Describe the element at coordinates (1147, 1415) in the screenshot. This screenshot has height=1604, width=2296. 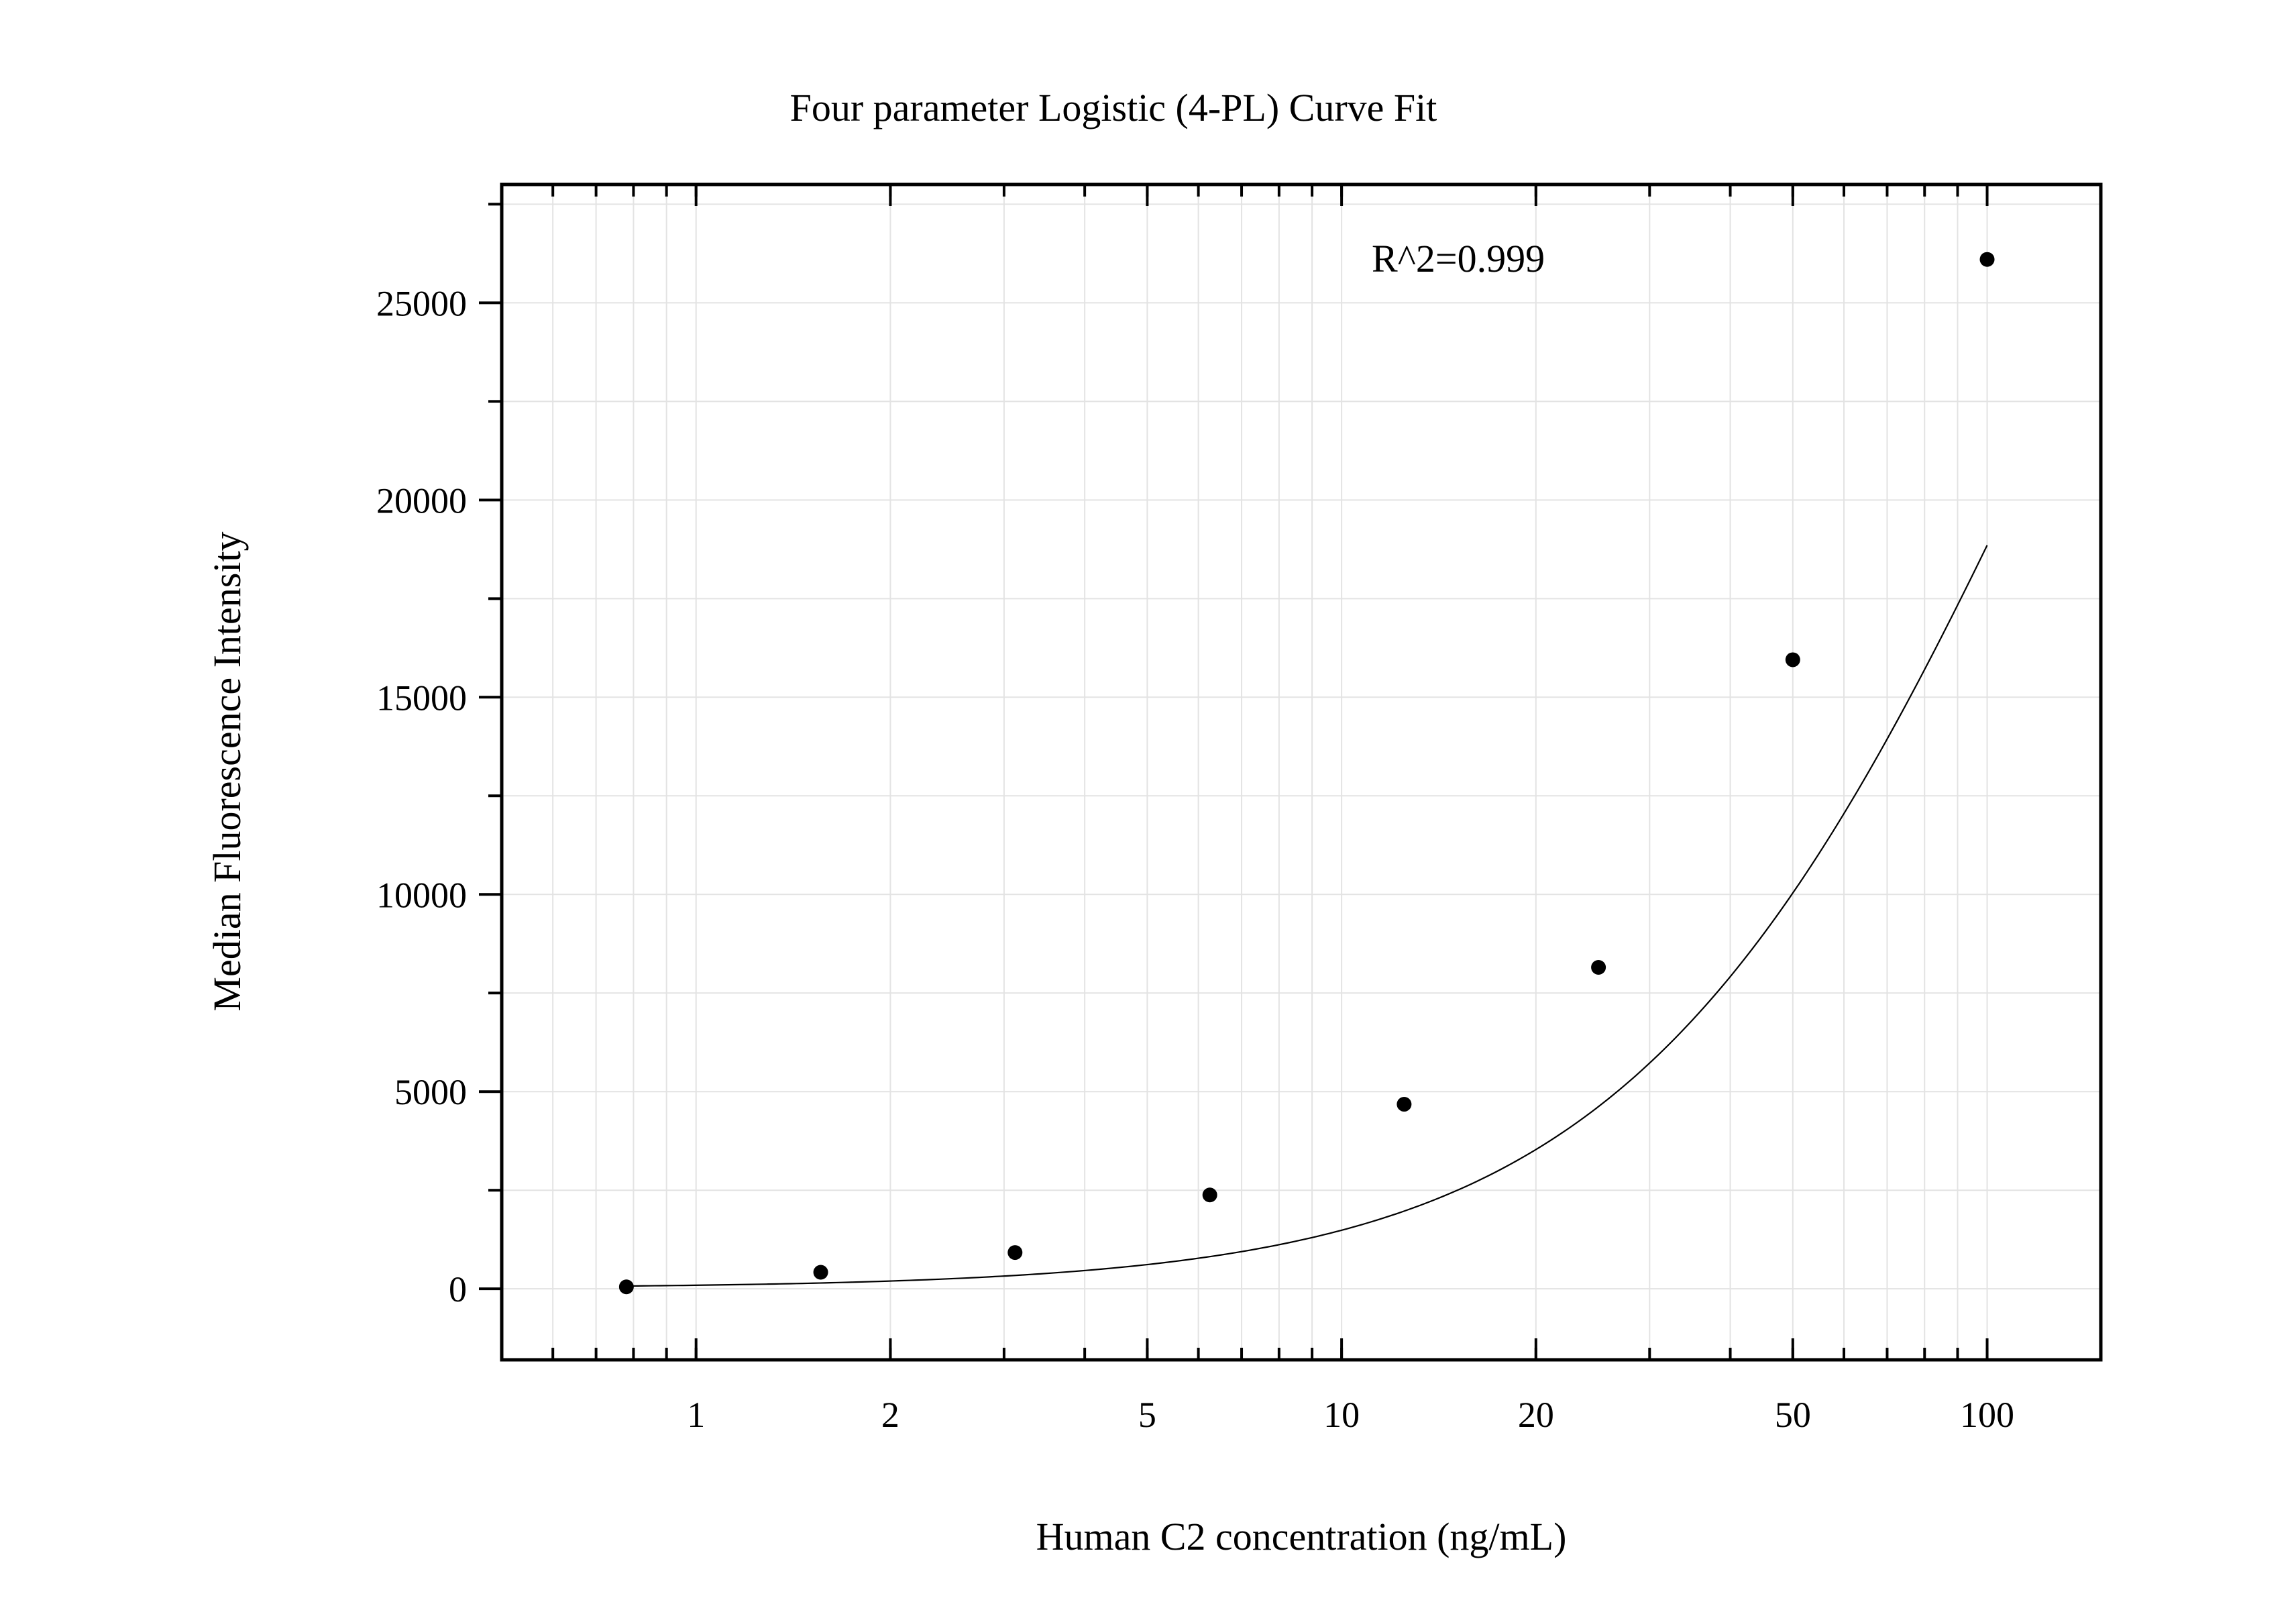
I see `x-tick-label: 5` at that location.